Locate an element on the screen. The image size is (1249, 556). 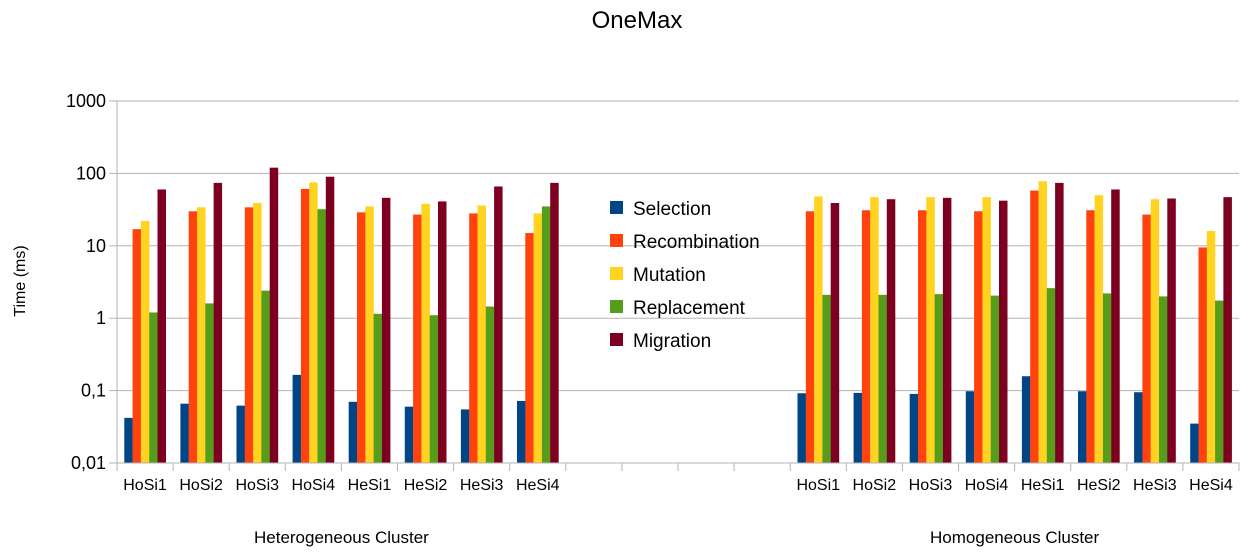
y-tick-label: 1 is located at coordinates (101, 318).